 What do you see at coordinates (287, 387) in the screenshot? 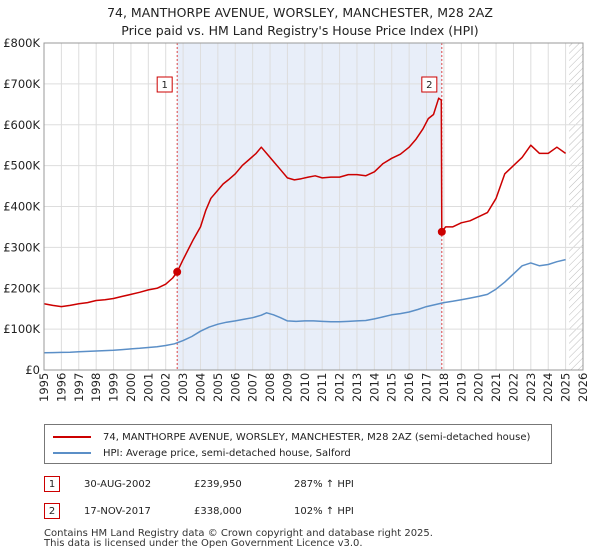
I see `x-tick-label: 2009` at bounding box center [287, 387].